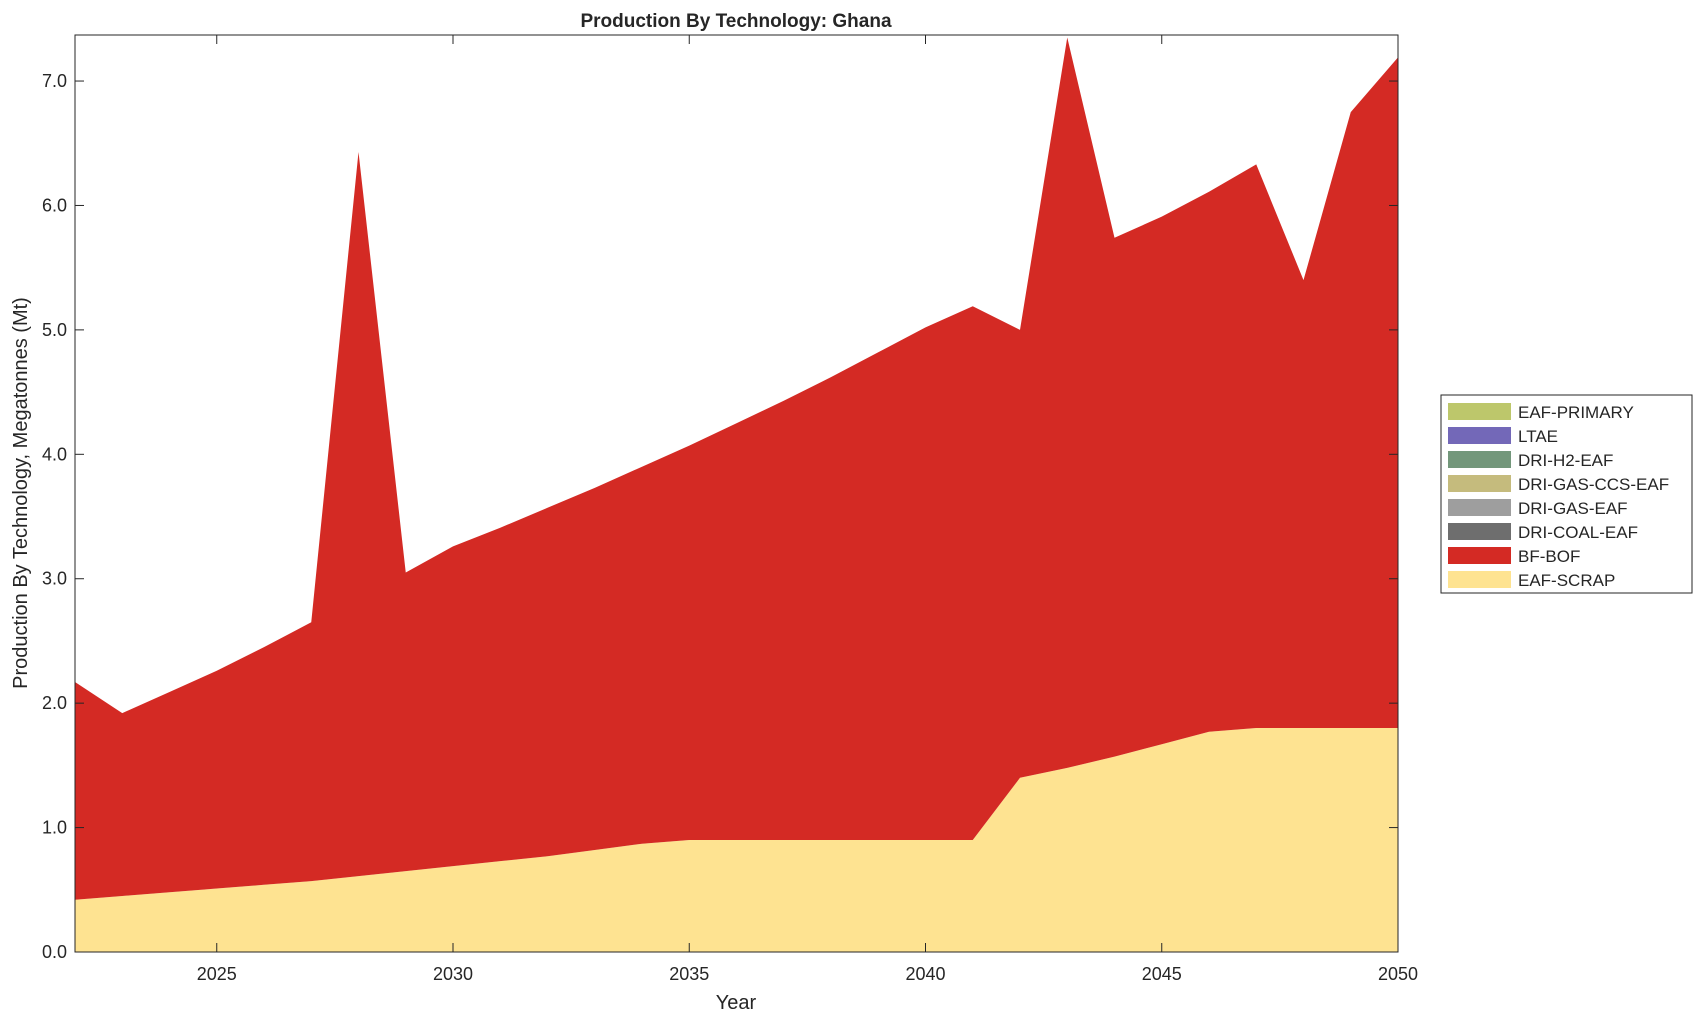 This screenshot has height=1026, width=1703. I want to click on legend-label: EAF-PRIMARY, so click(1576, 412).